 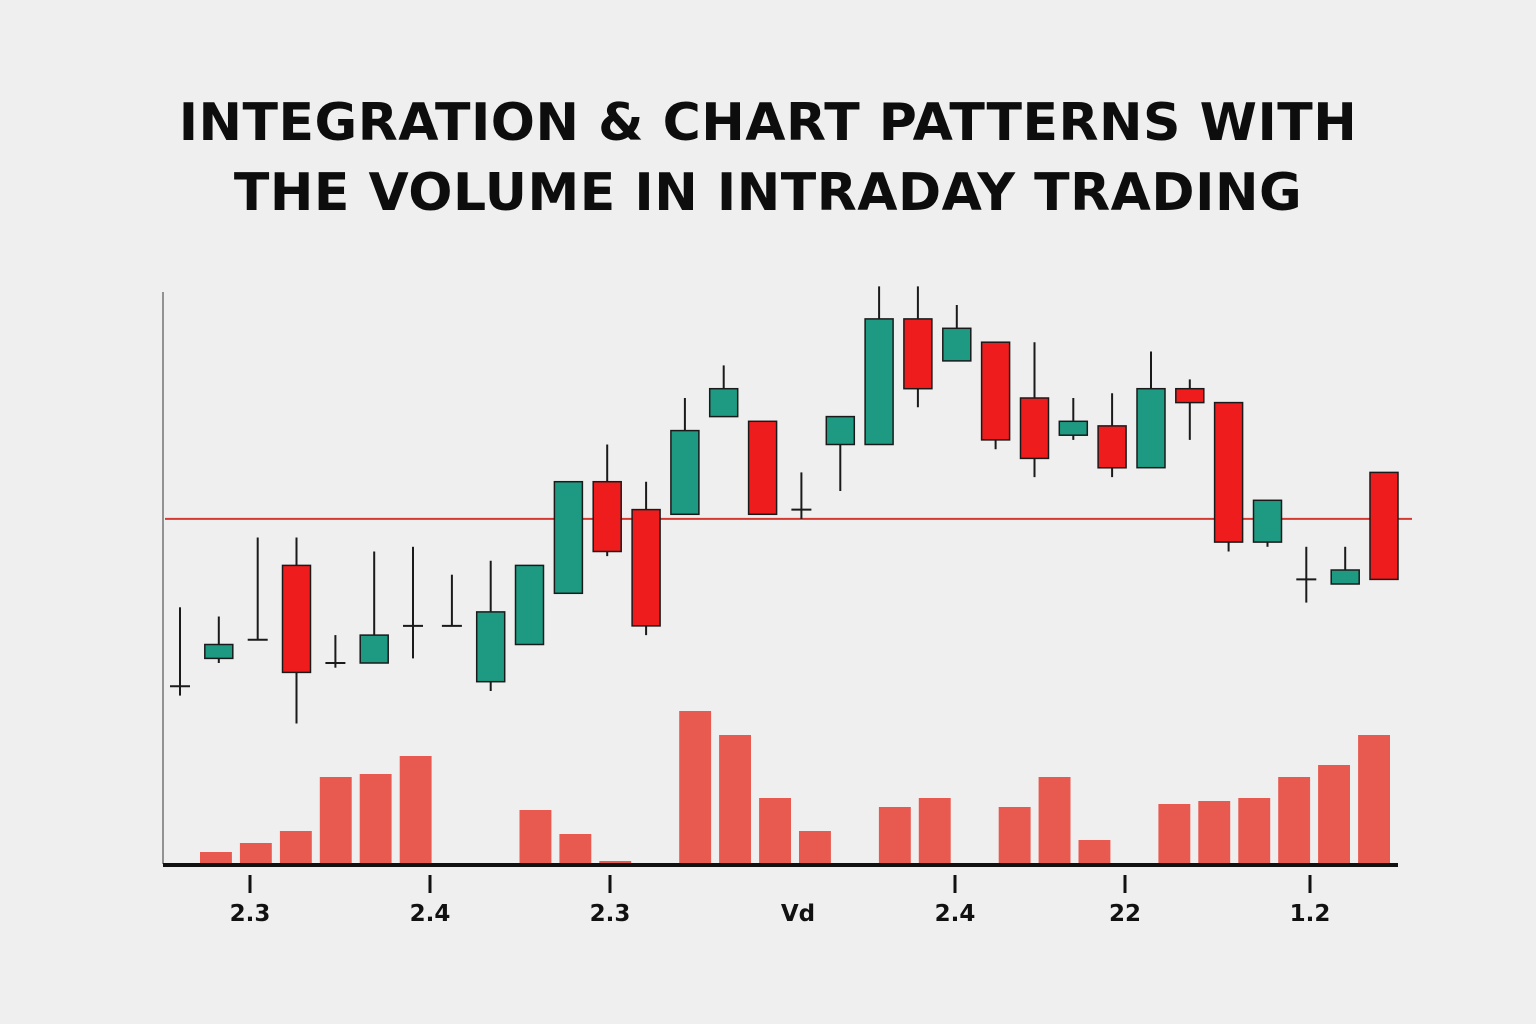 What do you see at coordinates (1125, 914) in the screenshot?
I see `x-tick-label: 22` at bounding box center [1125, 914].